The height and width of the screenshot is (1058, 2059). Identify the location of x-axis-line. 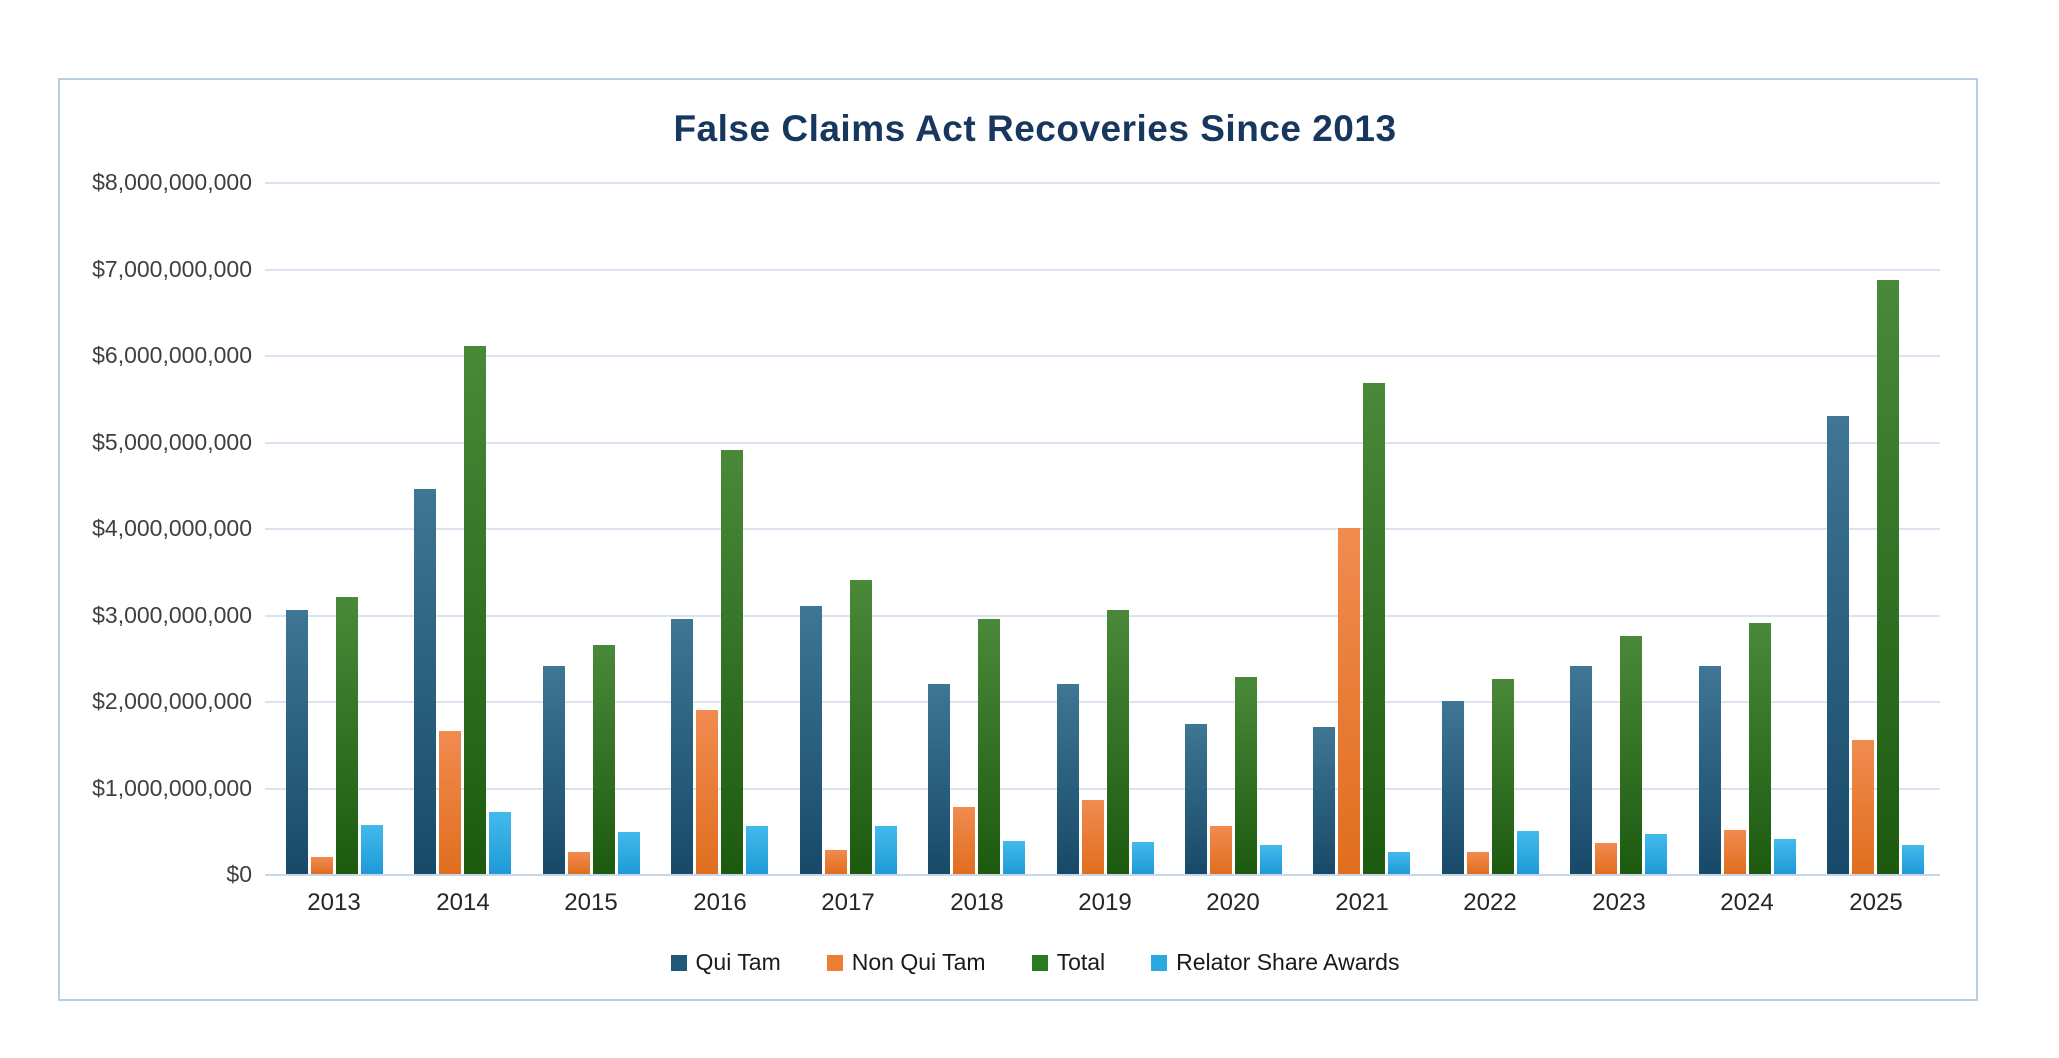
(1102, 875).